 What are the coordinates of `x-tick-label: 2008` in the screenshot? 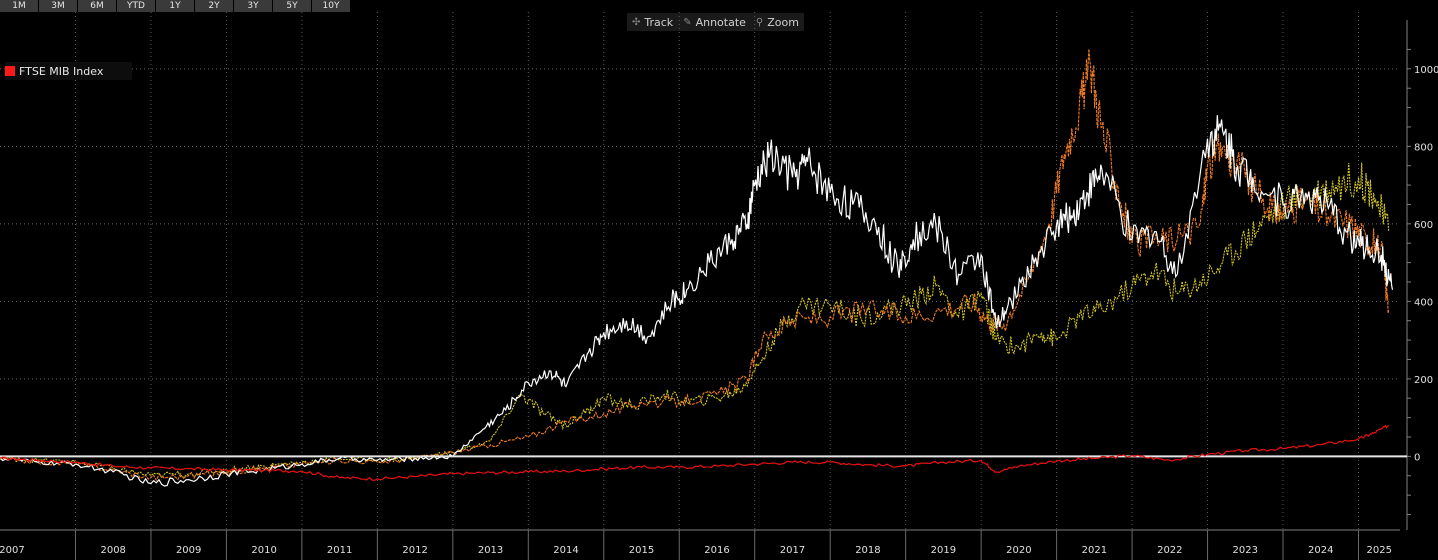 It's located at (112, 550).